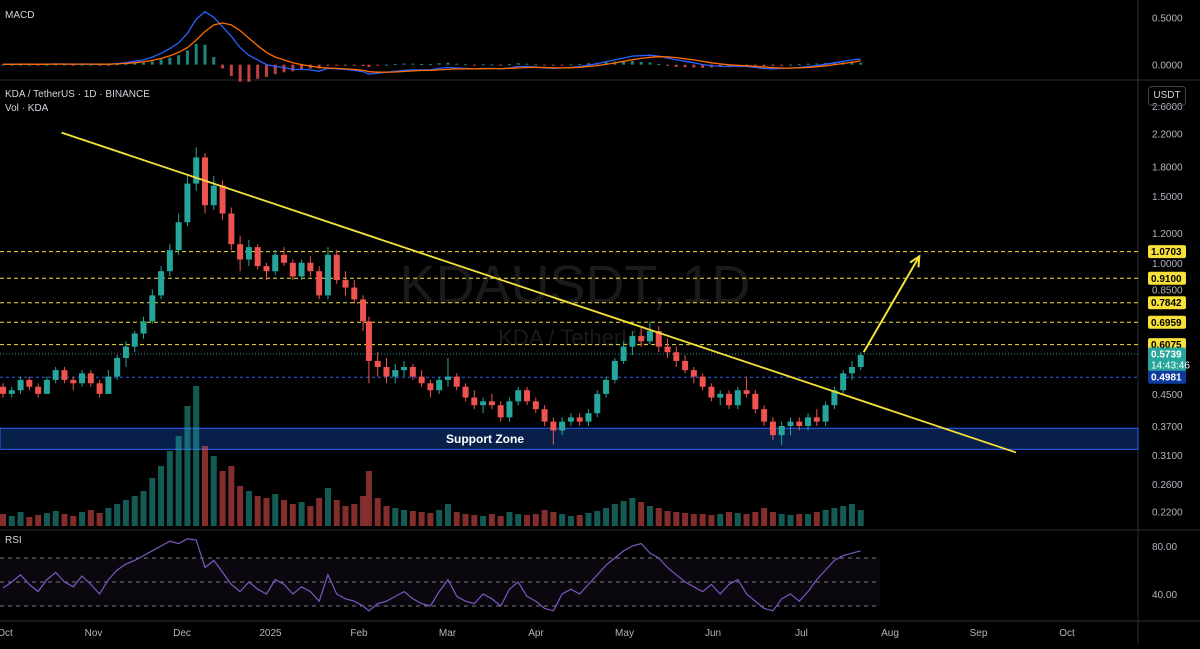  I want to click on support-zone, so click(569, 438).